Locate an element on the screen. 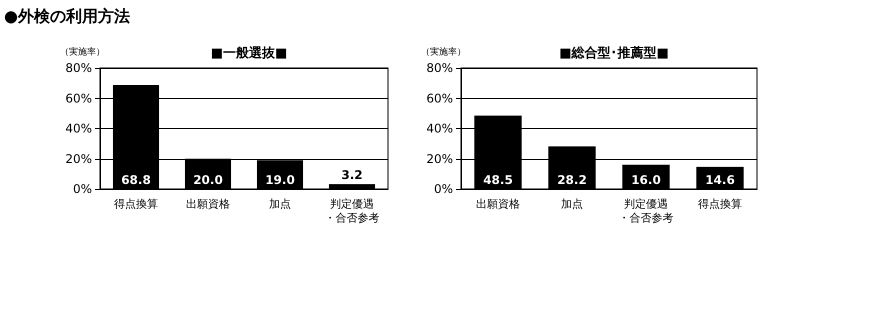 The image size is (884, 331). data-label: 68.8 is located at coordinates (136, 180).